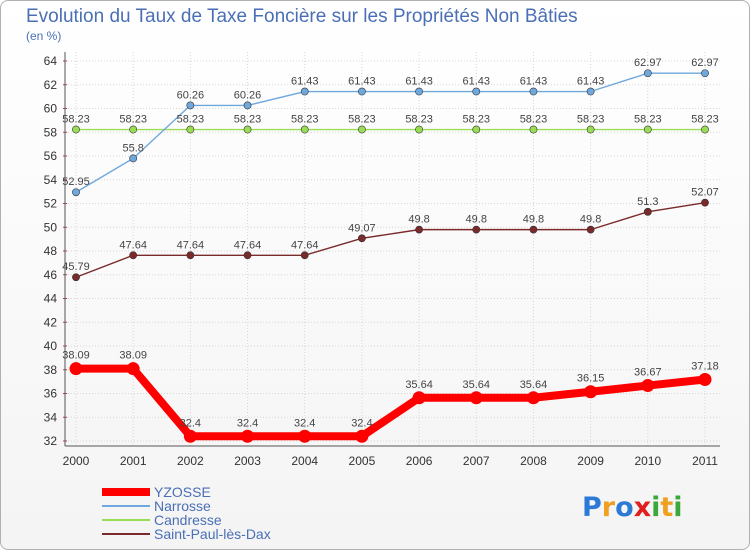  What do you see at coordinates (592, 507) in the screenshot?
I see `logo-letter: P` at bounding box center [592, 507].